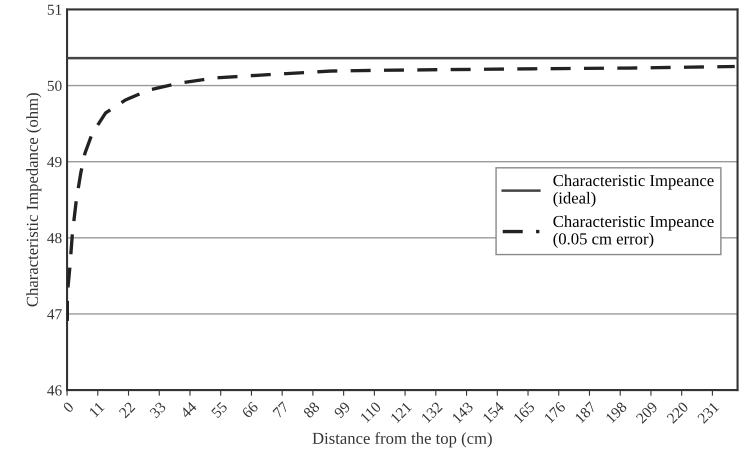 Image resolution: width=745 pixels, height=470 pixels. What do you see at coordinates (708, 413) in the screenshot?
I see `x-tick-label: 231` at bounding box center [708, 413].